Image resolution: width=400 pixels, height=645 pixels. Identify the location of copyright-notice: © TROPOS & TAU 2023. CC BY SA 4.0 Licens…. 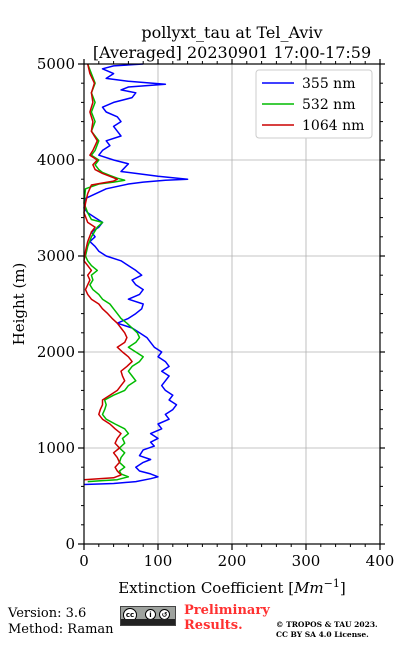
(338, 630).